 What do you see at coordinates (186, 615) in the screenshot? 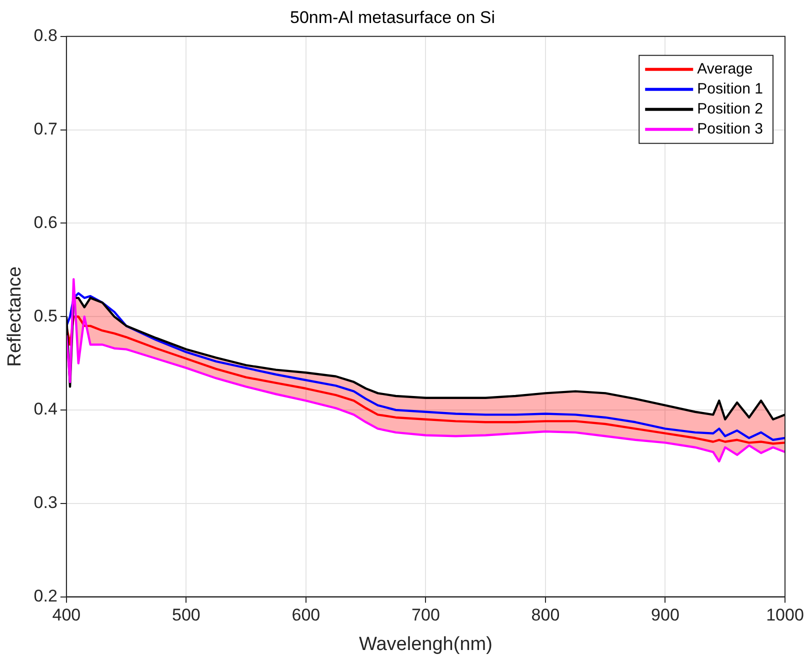
I see `x-tick-label: 500` at bounding box center [186, 615].